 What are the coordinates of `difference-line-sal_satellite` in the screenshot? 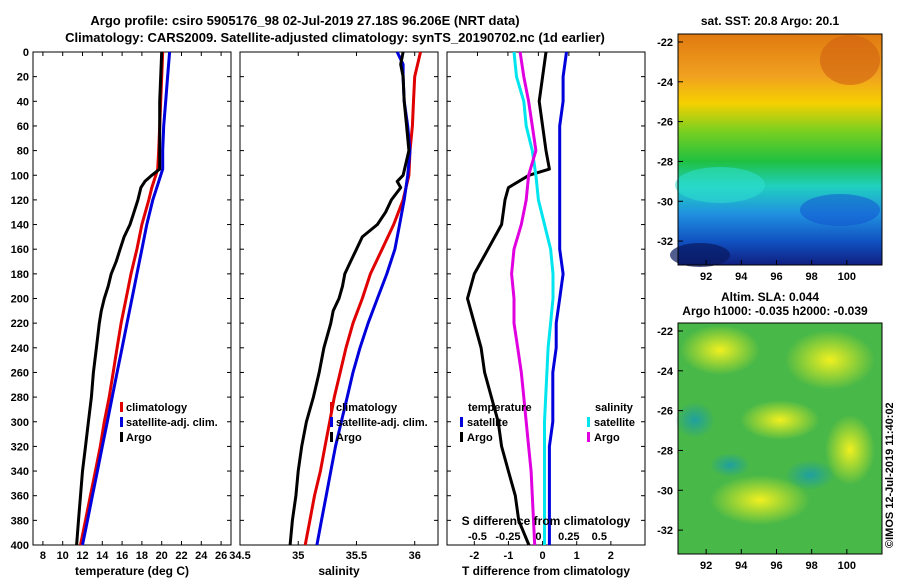 It's located at (533, 298).